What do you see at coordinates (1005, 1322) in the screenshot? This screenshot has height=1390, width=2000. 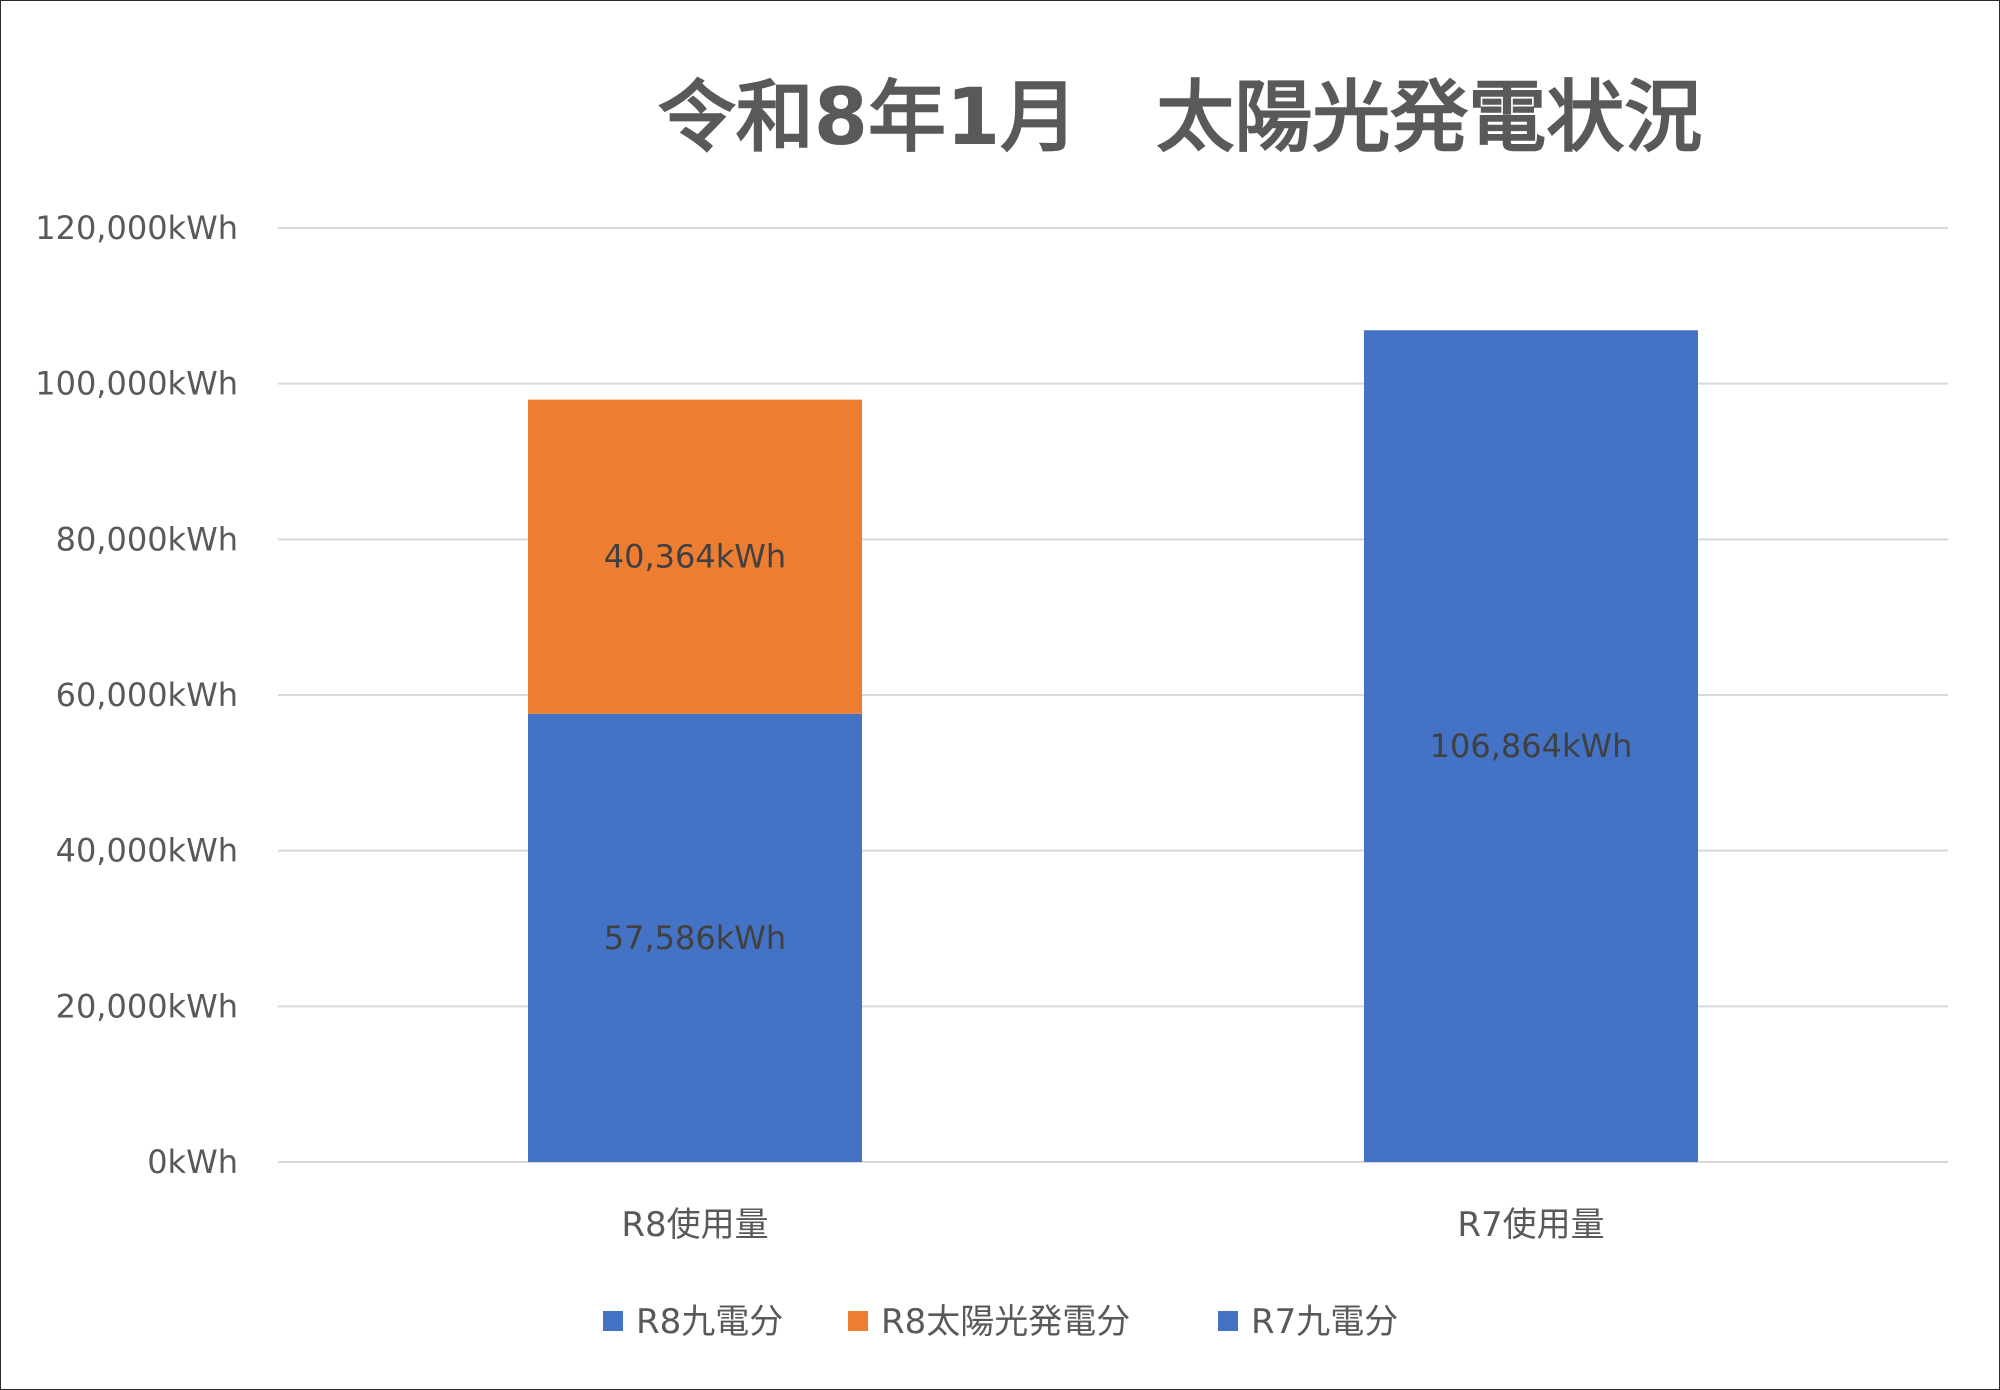 I see `legend-label: R8太陽光発電分` at bounding box center [1005, 1322].